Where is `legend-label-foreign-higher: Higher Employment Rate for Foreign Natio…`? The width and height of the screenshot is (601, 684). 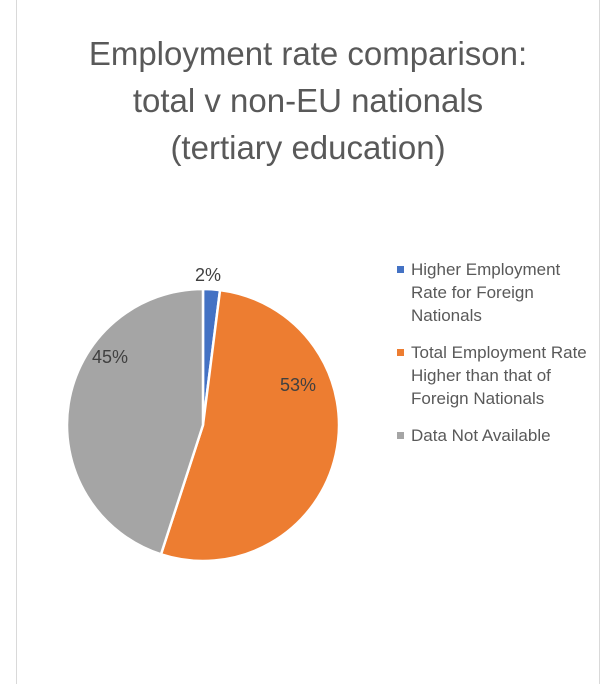
legend-label-foreign-higher: Higher Employment Rate for Foreign Natio… is located at coordinates (486, 292).